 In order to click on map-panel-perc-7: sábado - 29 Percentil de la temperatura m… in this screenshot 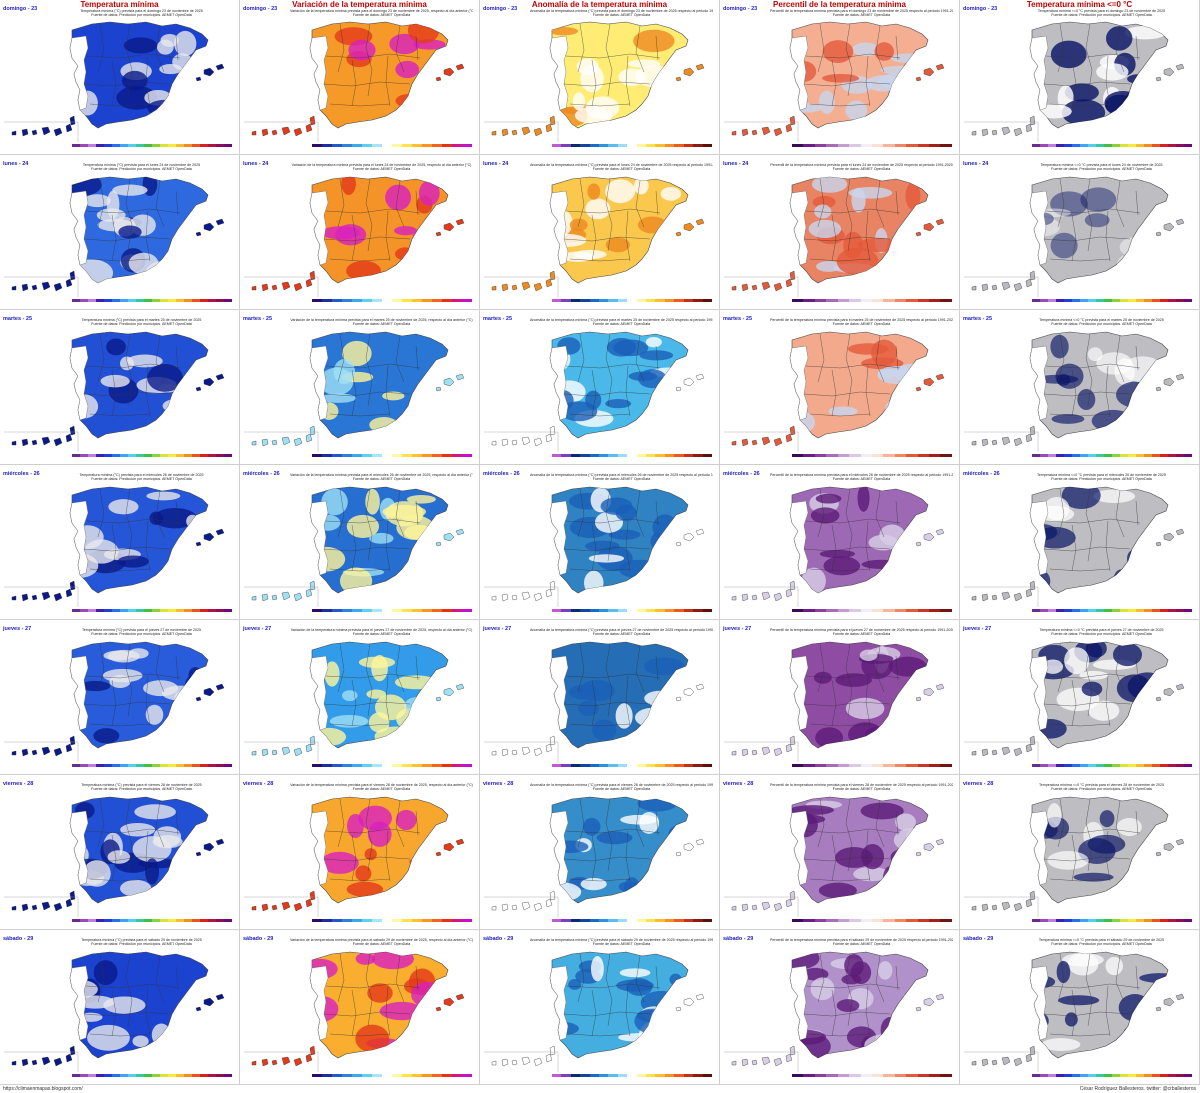, I will do `click(840, 1007)`.